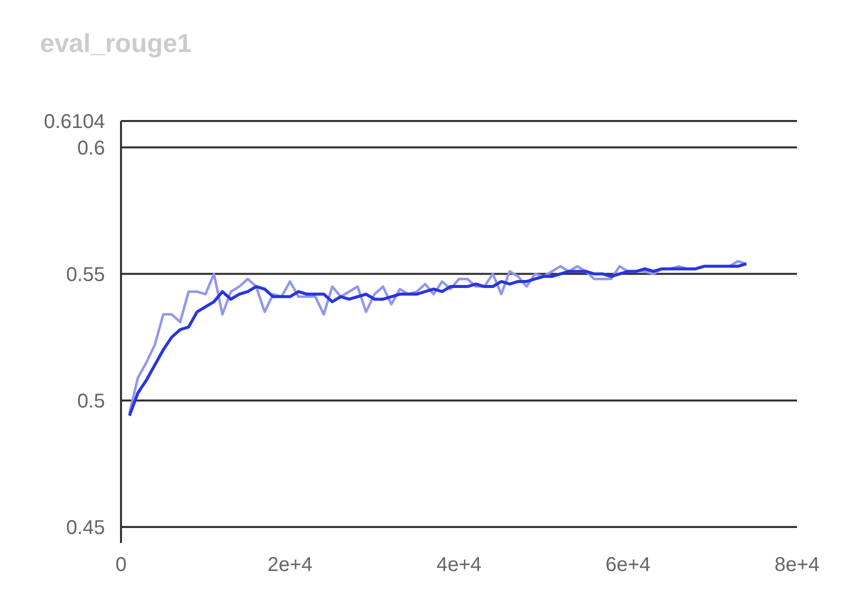 The height and width of the screenshot is (602, 856). Describe the element at coordinates (459, 565) in the screenshot. I see `x-tick-label: 4e+4` at that location.